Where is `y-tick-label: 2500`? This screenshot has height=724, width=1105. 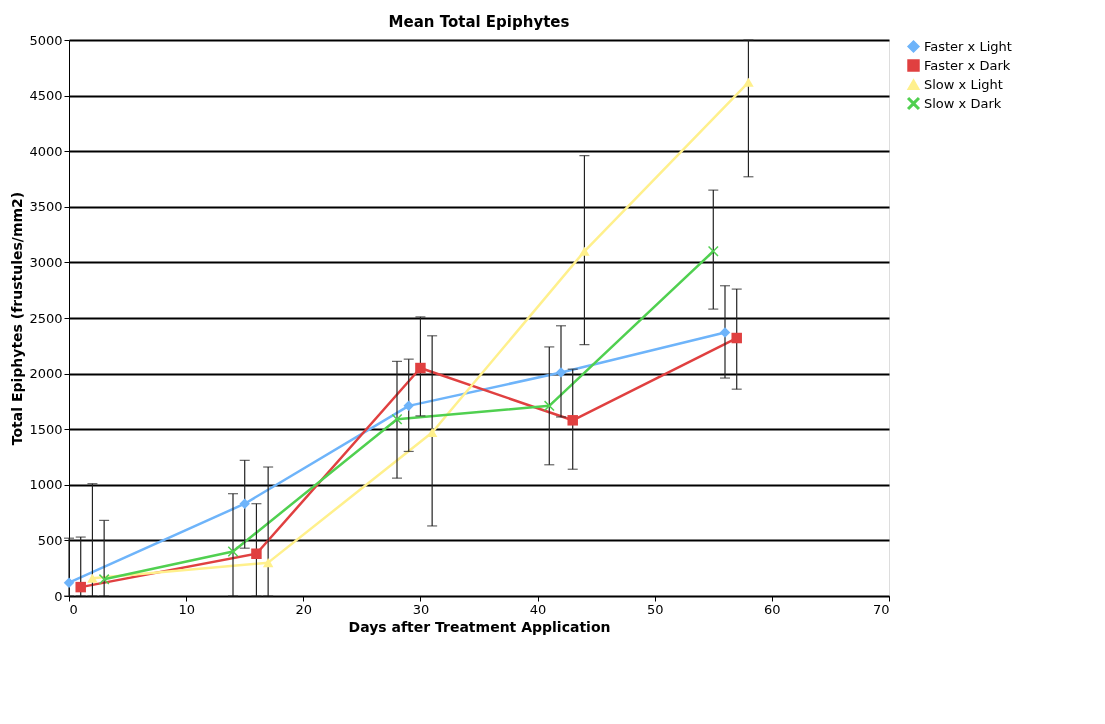
y-tick-label: 2500 is located at coordinates (46, 318).